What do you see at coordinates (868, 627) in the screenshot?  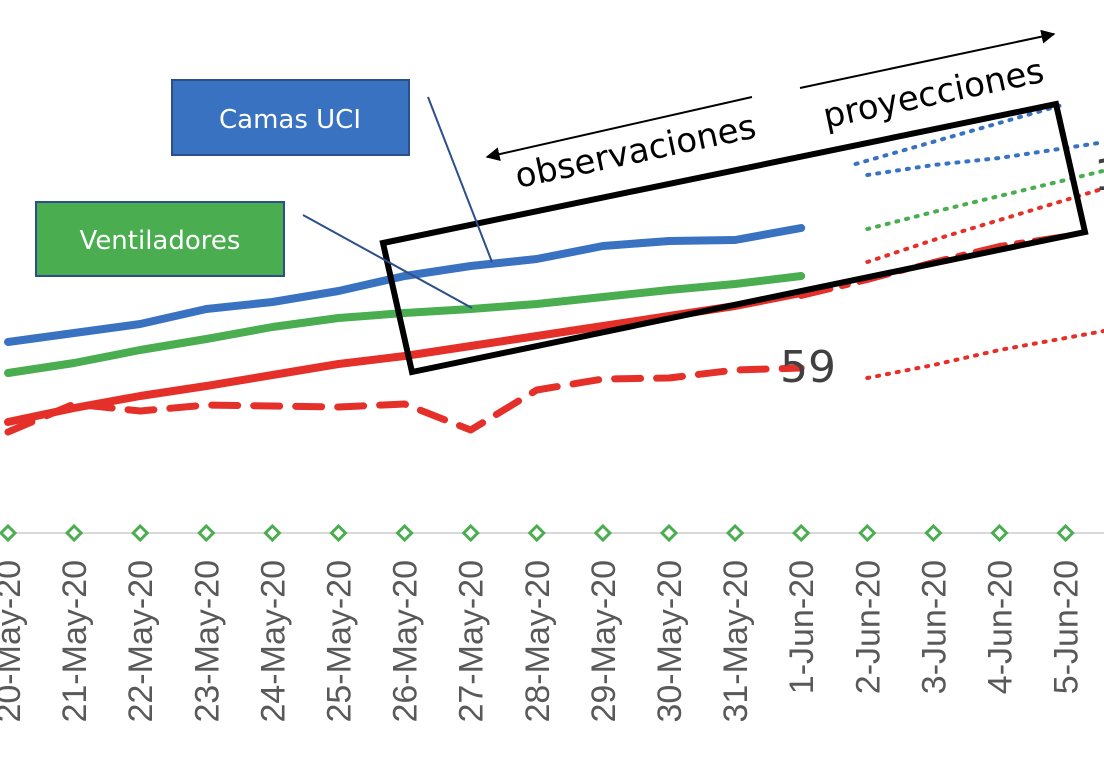 I see `x-tick-label: 2-Jun-20` at bounding box center [868, 627].